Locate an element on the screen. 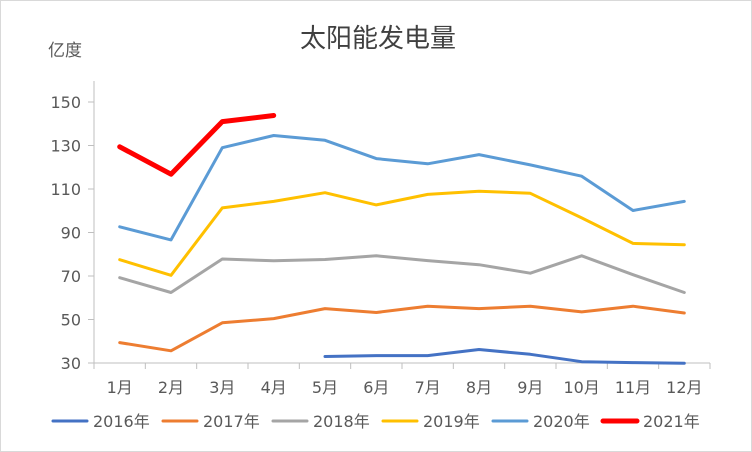  legend: 2016年 2017年 2018年 2019年 2020年 2021年 is located at coordinates (375, 421).